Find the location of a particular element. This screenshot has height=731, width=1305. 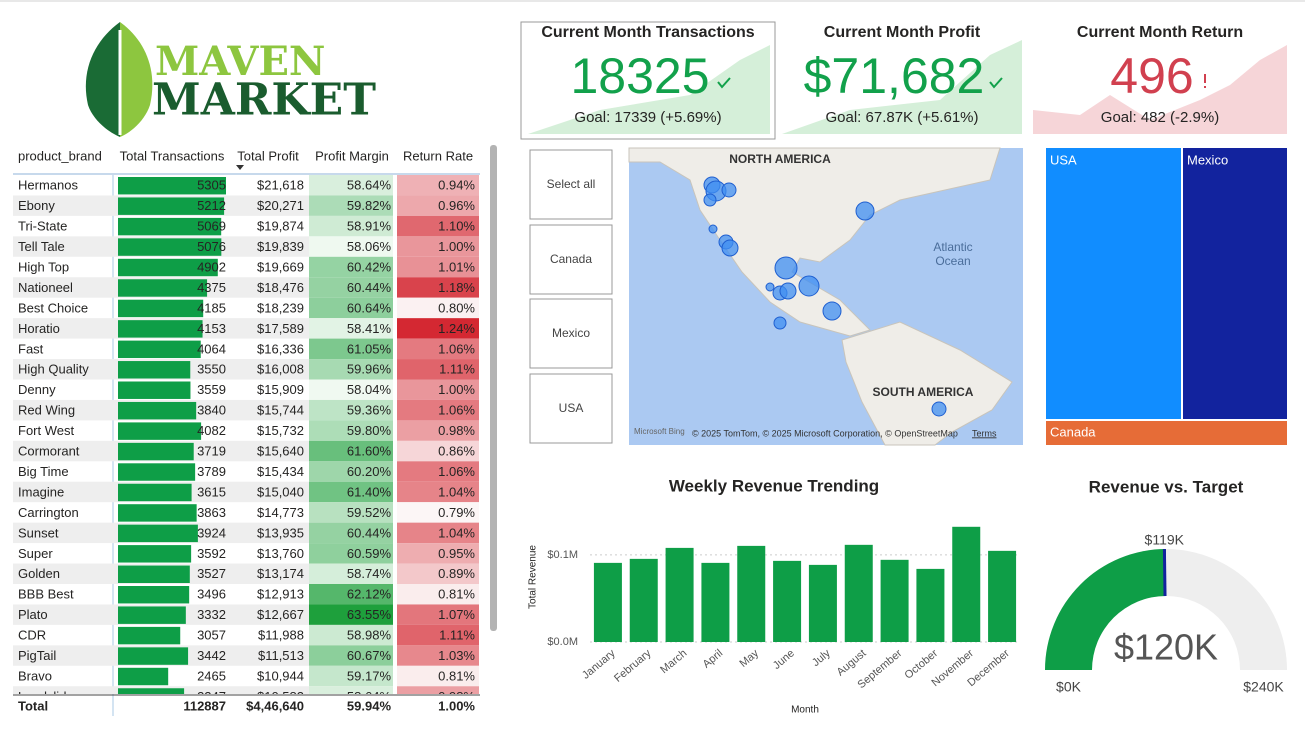

transactions: 4902 is located at coordinates (211, 266).